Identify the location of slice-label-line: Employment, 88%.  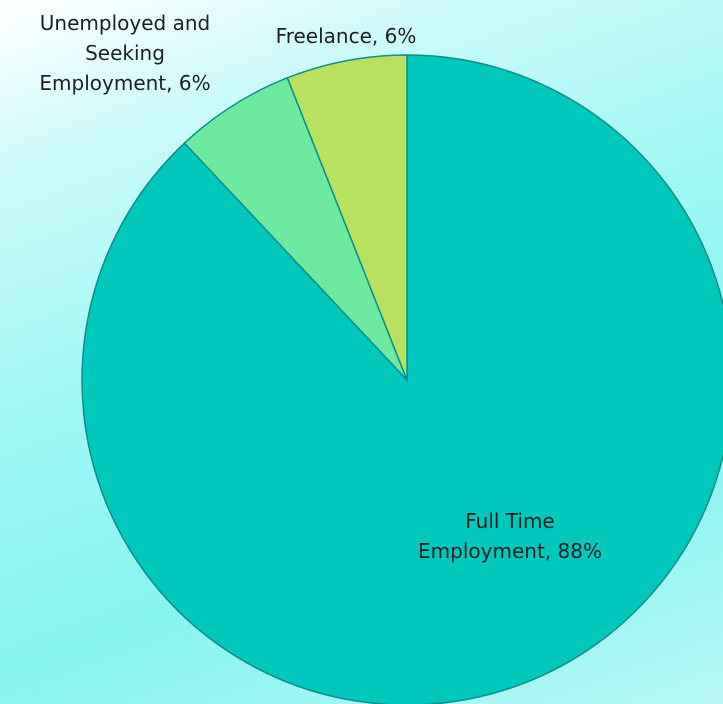
(510, 551).